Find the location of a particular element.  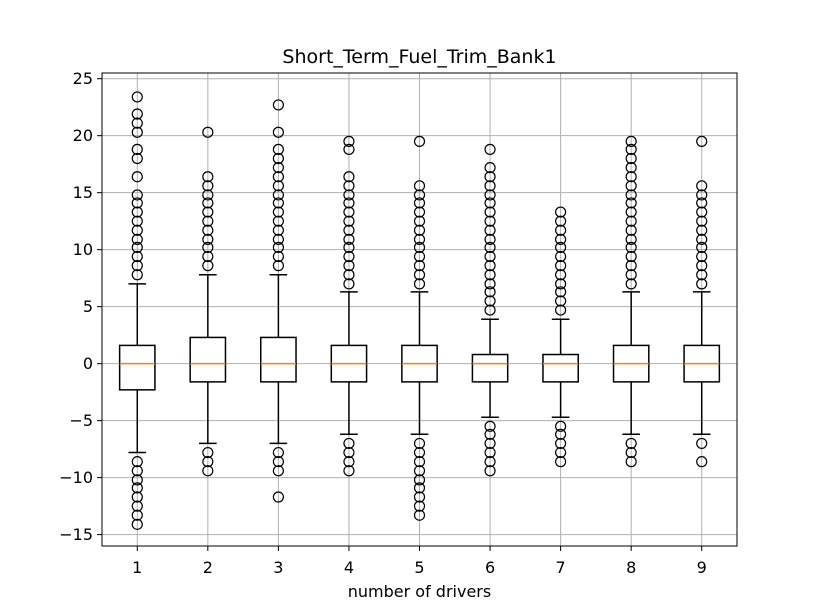

x-tick-label: 4 is located at coordinates (349, 567).